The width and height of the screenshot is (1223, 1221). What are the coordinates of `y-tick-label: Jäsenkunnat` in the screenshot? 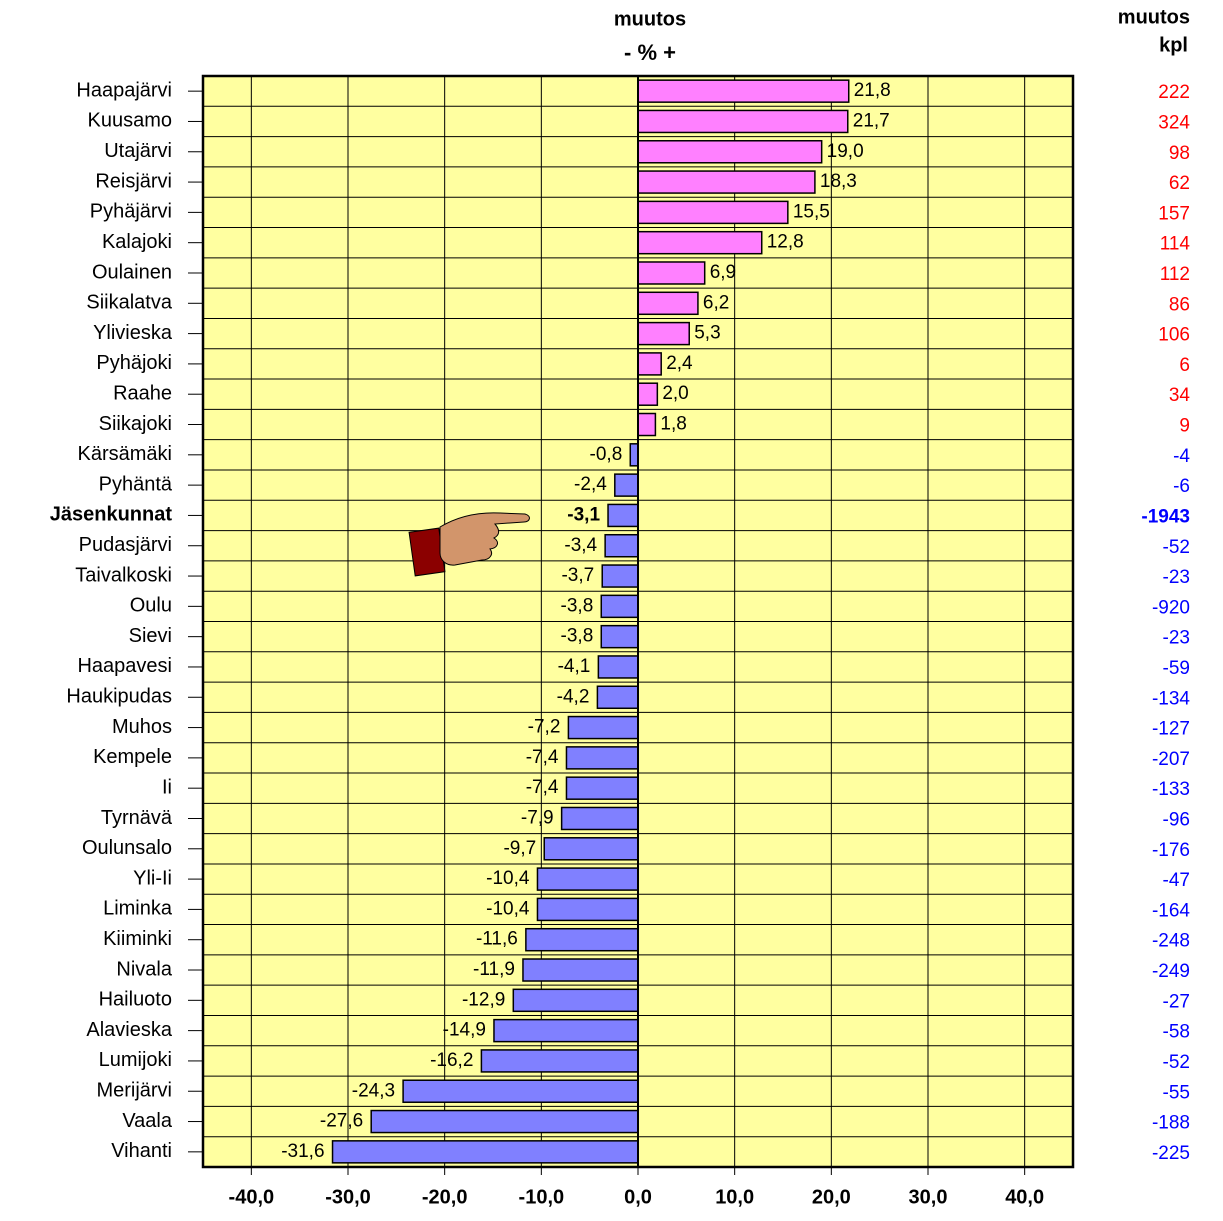 It's located at (111, 515).